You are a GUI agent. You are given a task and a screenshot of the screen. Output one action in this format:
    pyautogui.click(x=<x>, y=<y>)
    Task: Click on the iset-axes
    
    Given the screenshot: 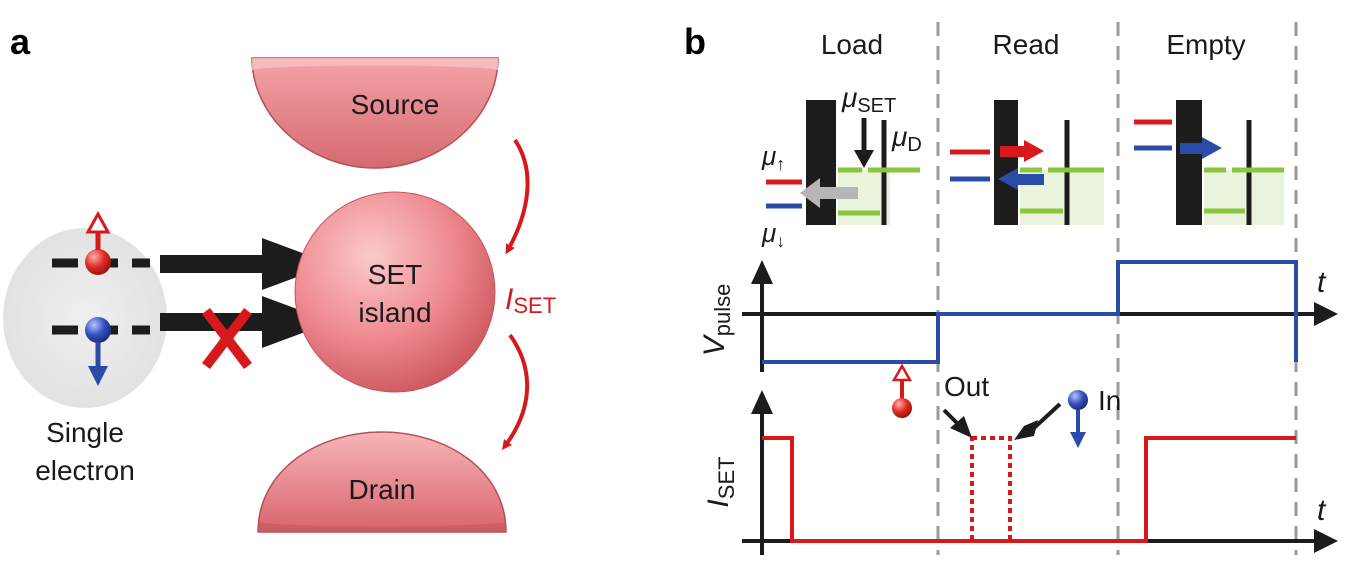 What is the action you would take?
    pyautogui.click(x=1040, y=472)
    